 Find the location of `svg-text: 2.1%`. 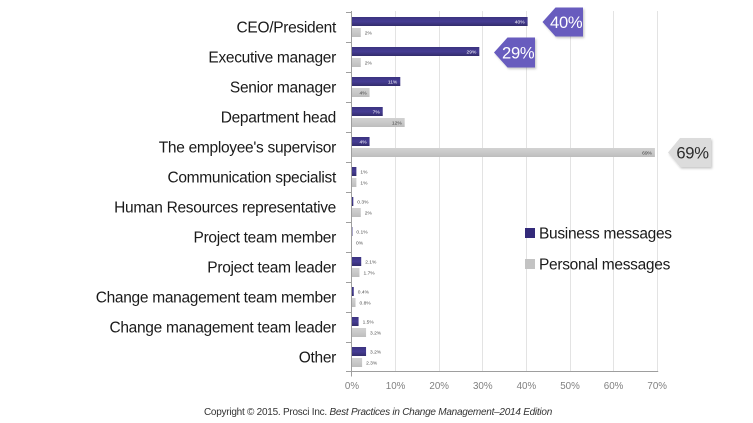

svg-text: 2.1% is located at coordinates (371, 262).